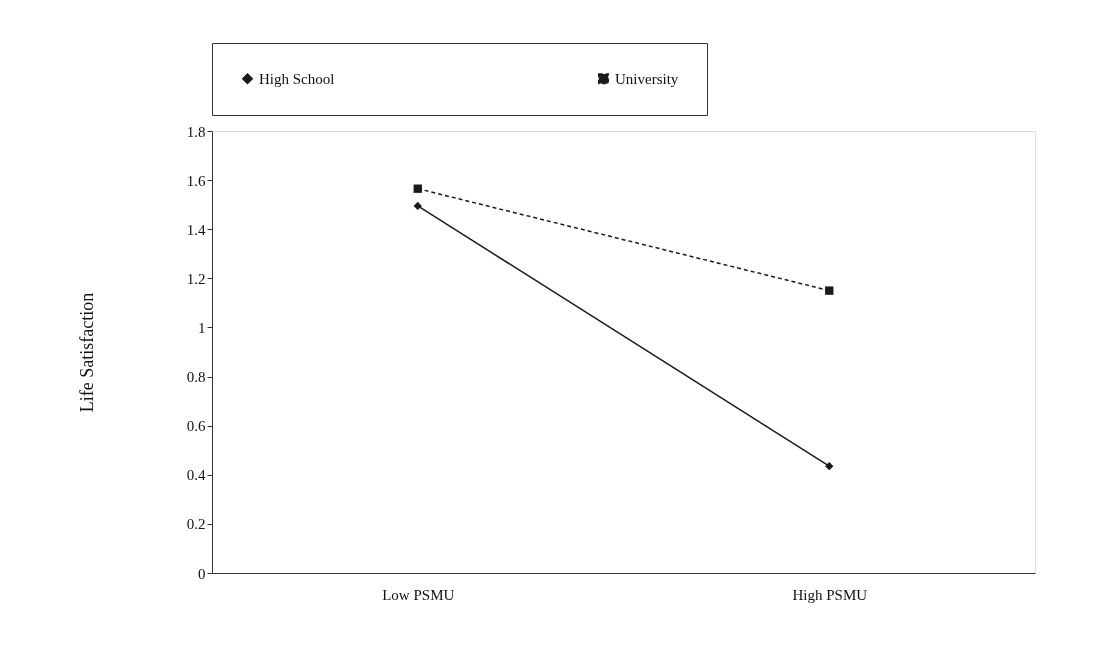 Image resolution: width=1107 pixels, height=653 pixels. I want to click on y-tick-label: 1.6, so click(196, 180).